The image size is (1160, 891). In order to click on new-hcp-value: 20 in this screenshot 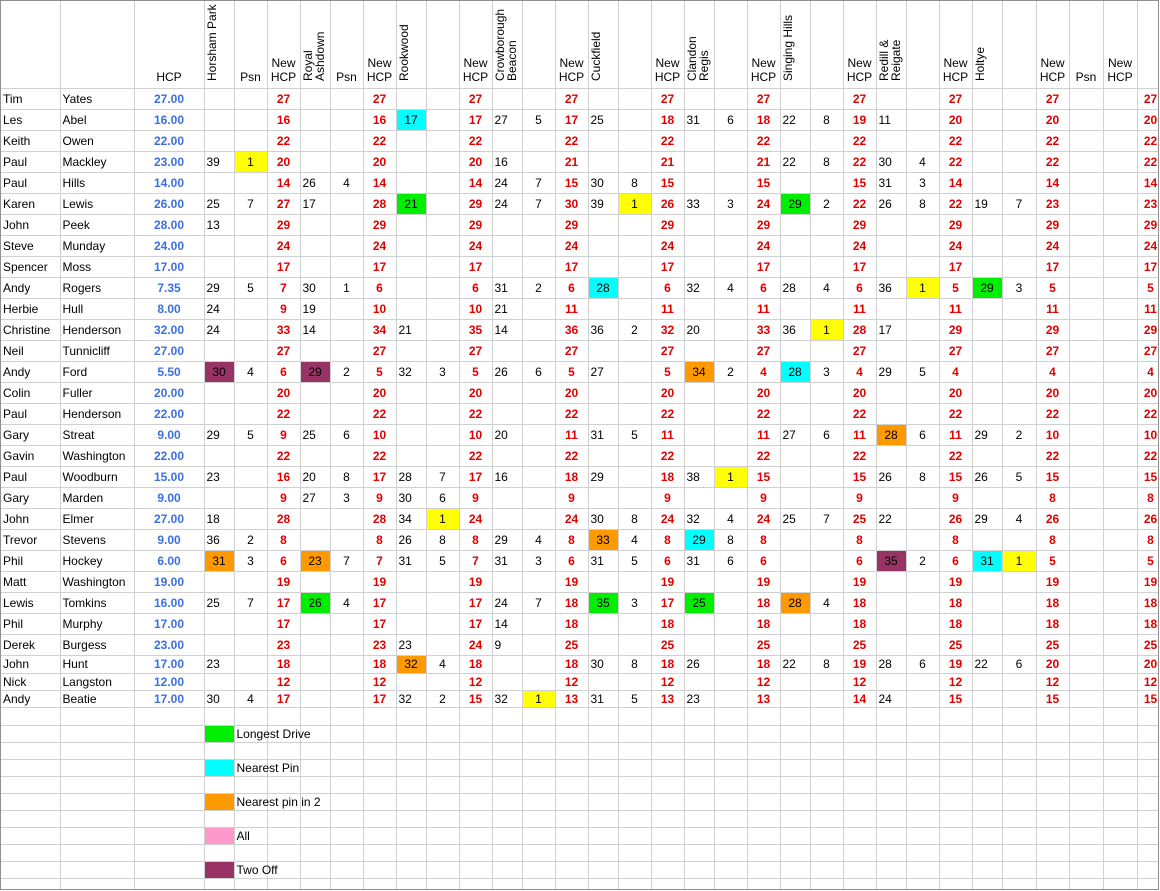, I will do `click(1052, 665)`.